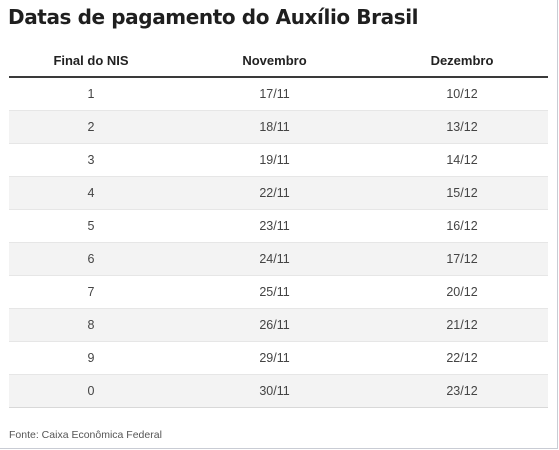 The image size is (559, 450). Describe the element at coordinates (91, 193) in the screenshot. I see `cell-final-nis: 4` at that location.